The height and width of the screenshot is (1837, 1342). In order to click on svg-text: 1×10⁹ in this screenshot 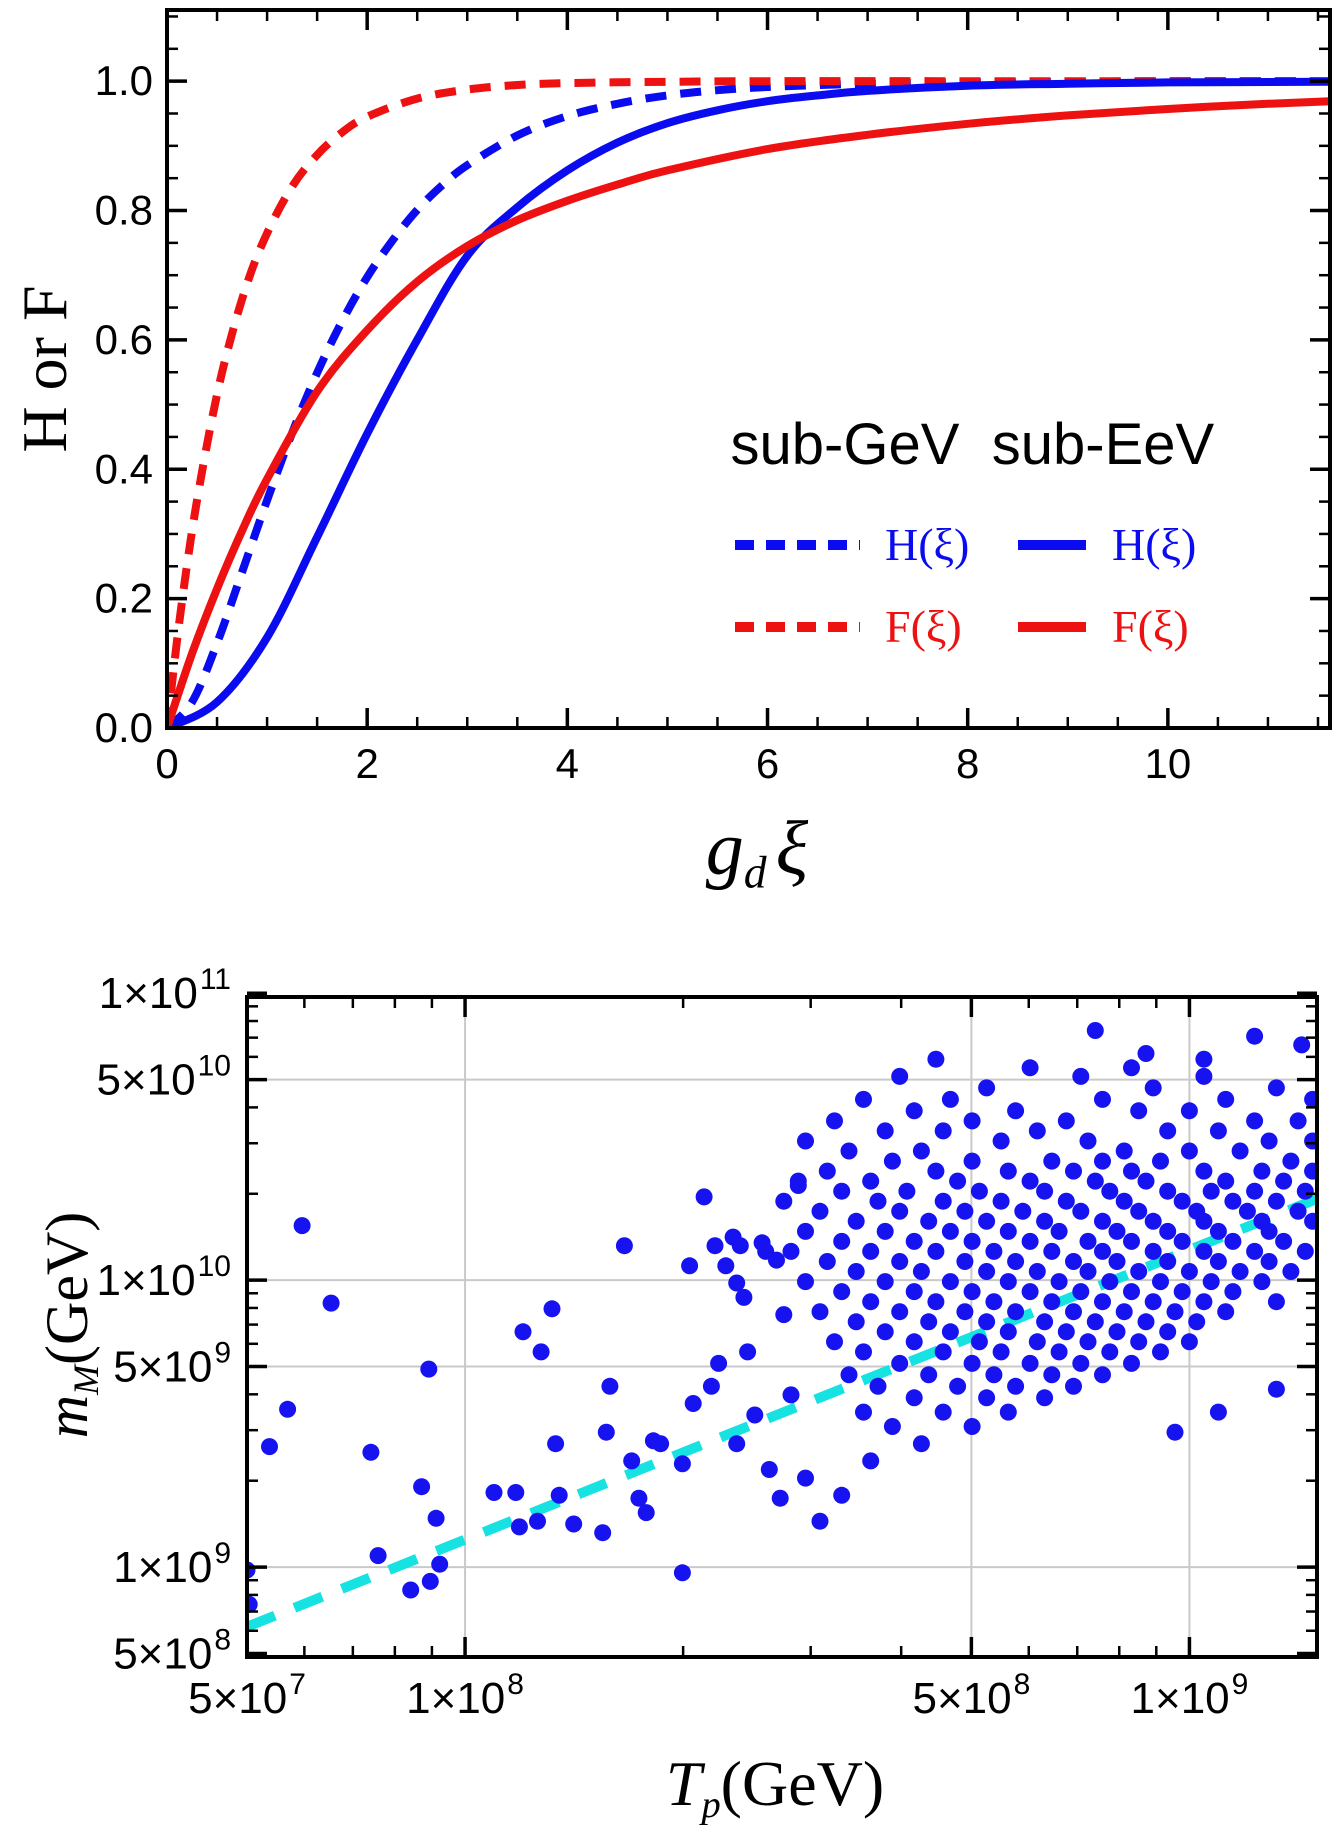, I will do `click(1190, 1695)`.